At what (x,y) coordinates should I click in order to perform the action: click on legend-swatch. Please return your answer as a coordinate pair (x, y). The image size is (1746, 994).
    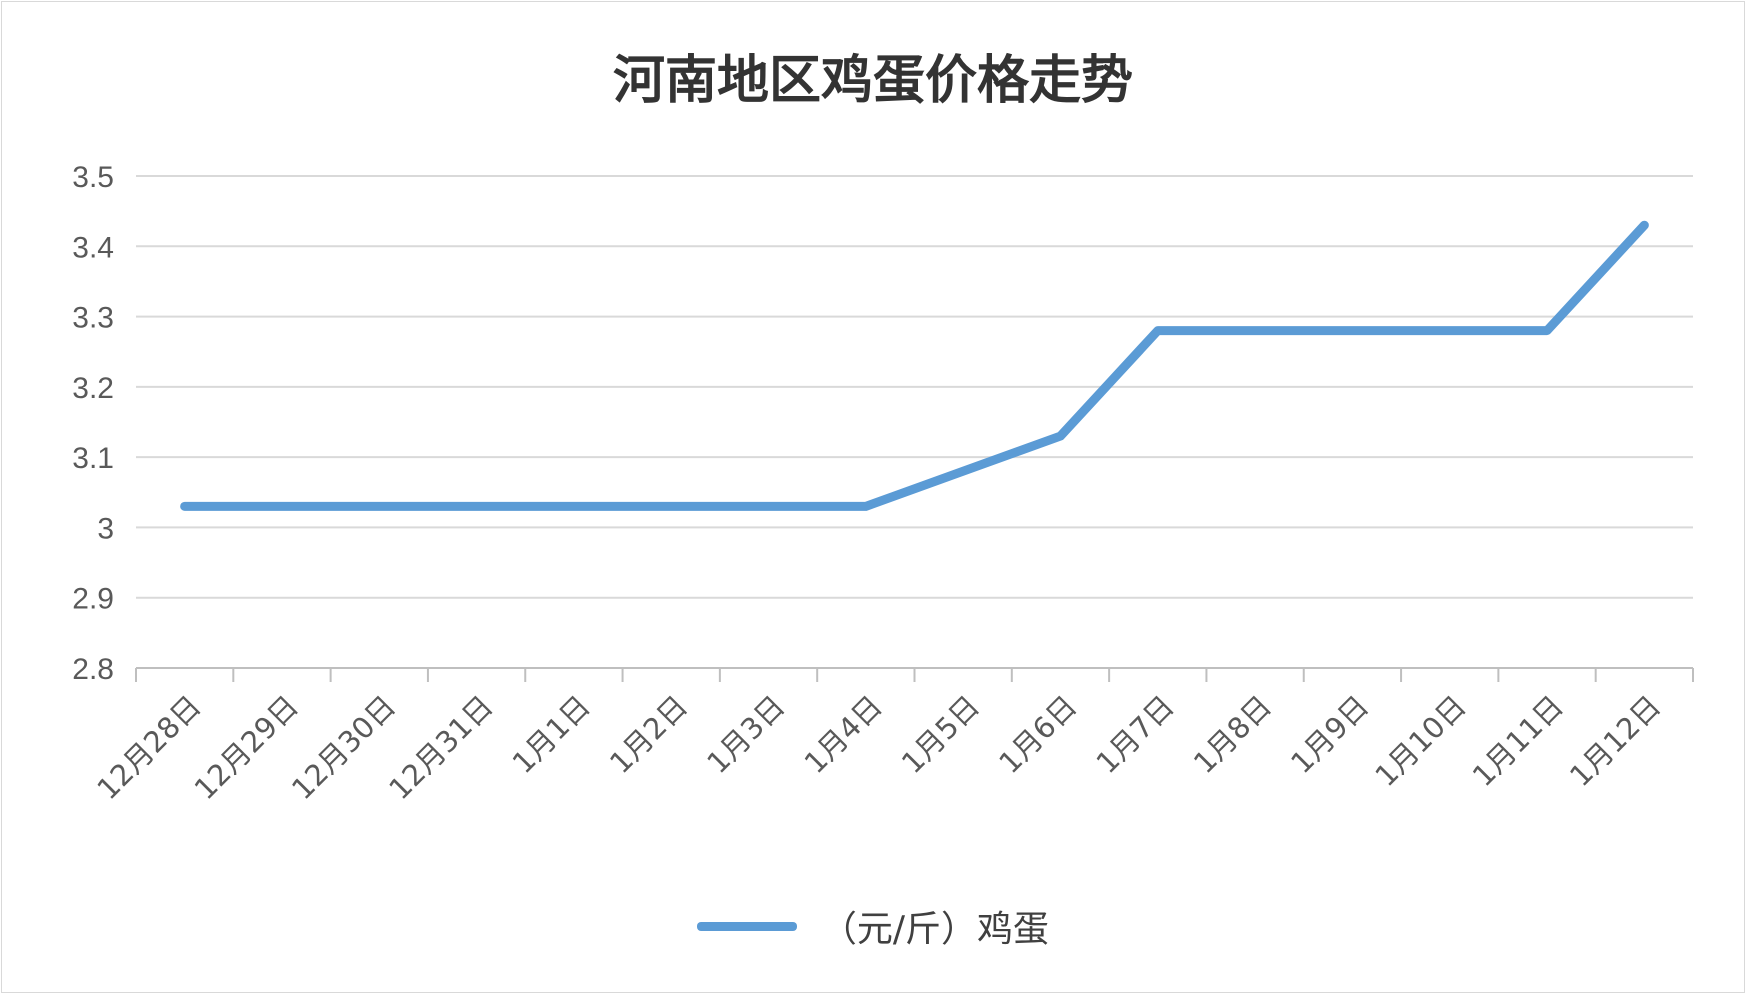
    Looking at the image, I should click on (746, 926).